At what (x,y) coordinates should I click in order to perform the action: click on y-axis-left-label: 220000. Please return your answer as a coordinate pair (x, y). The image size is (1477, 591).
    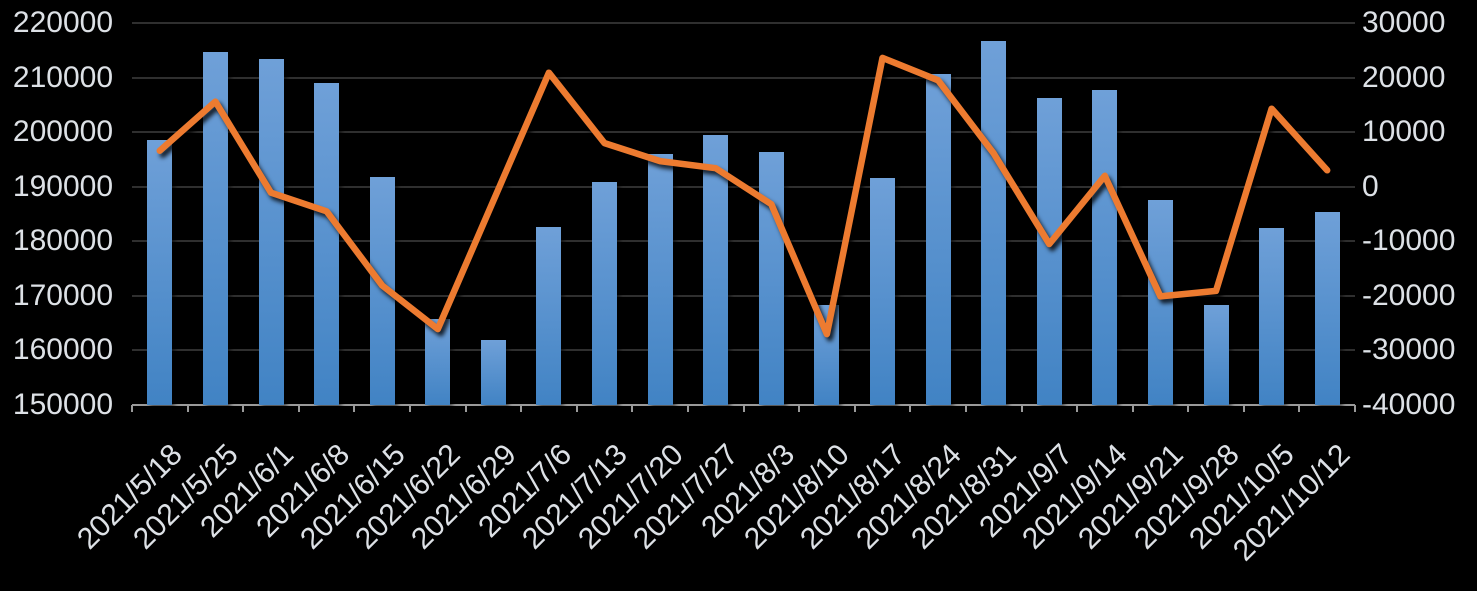
    Looking at the image, I should click on (62, 22).